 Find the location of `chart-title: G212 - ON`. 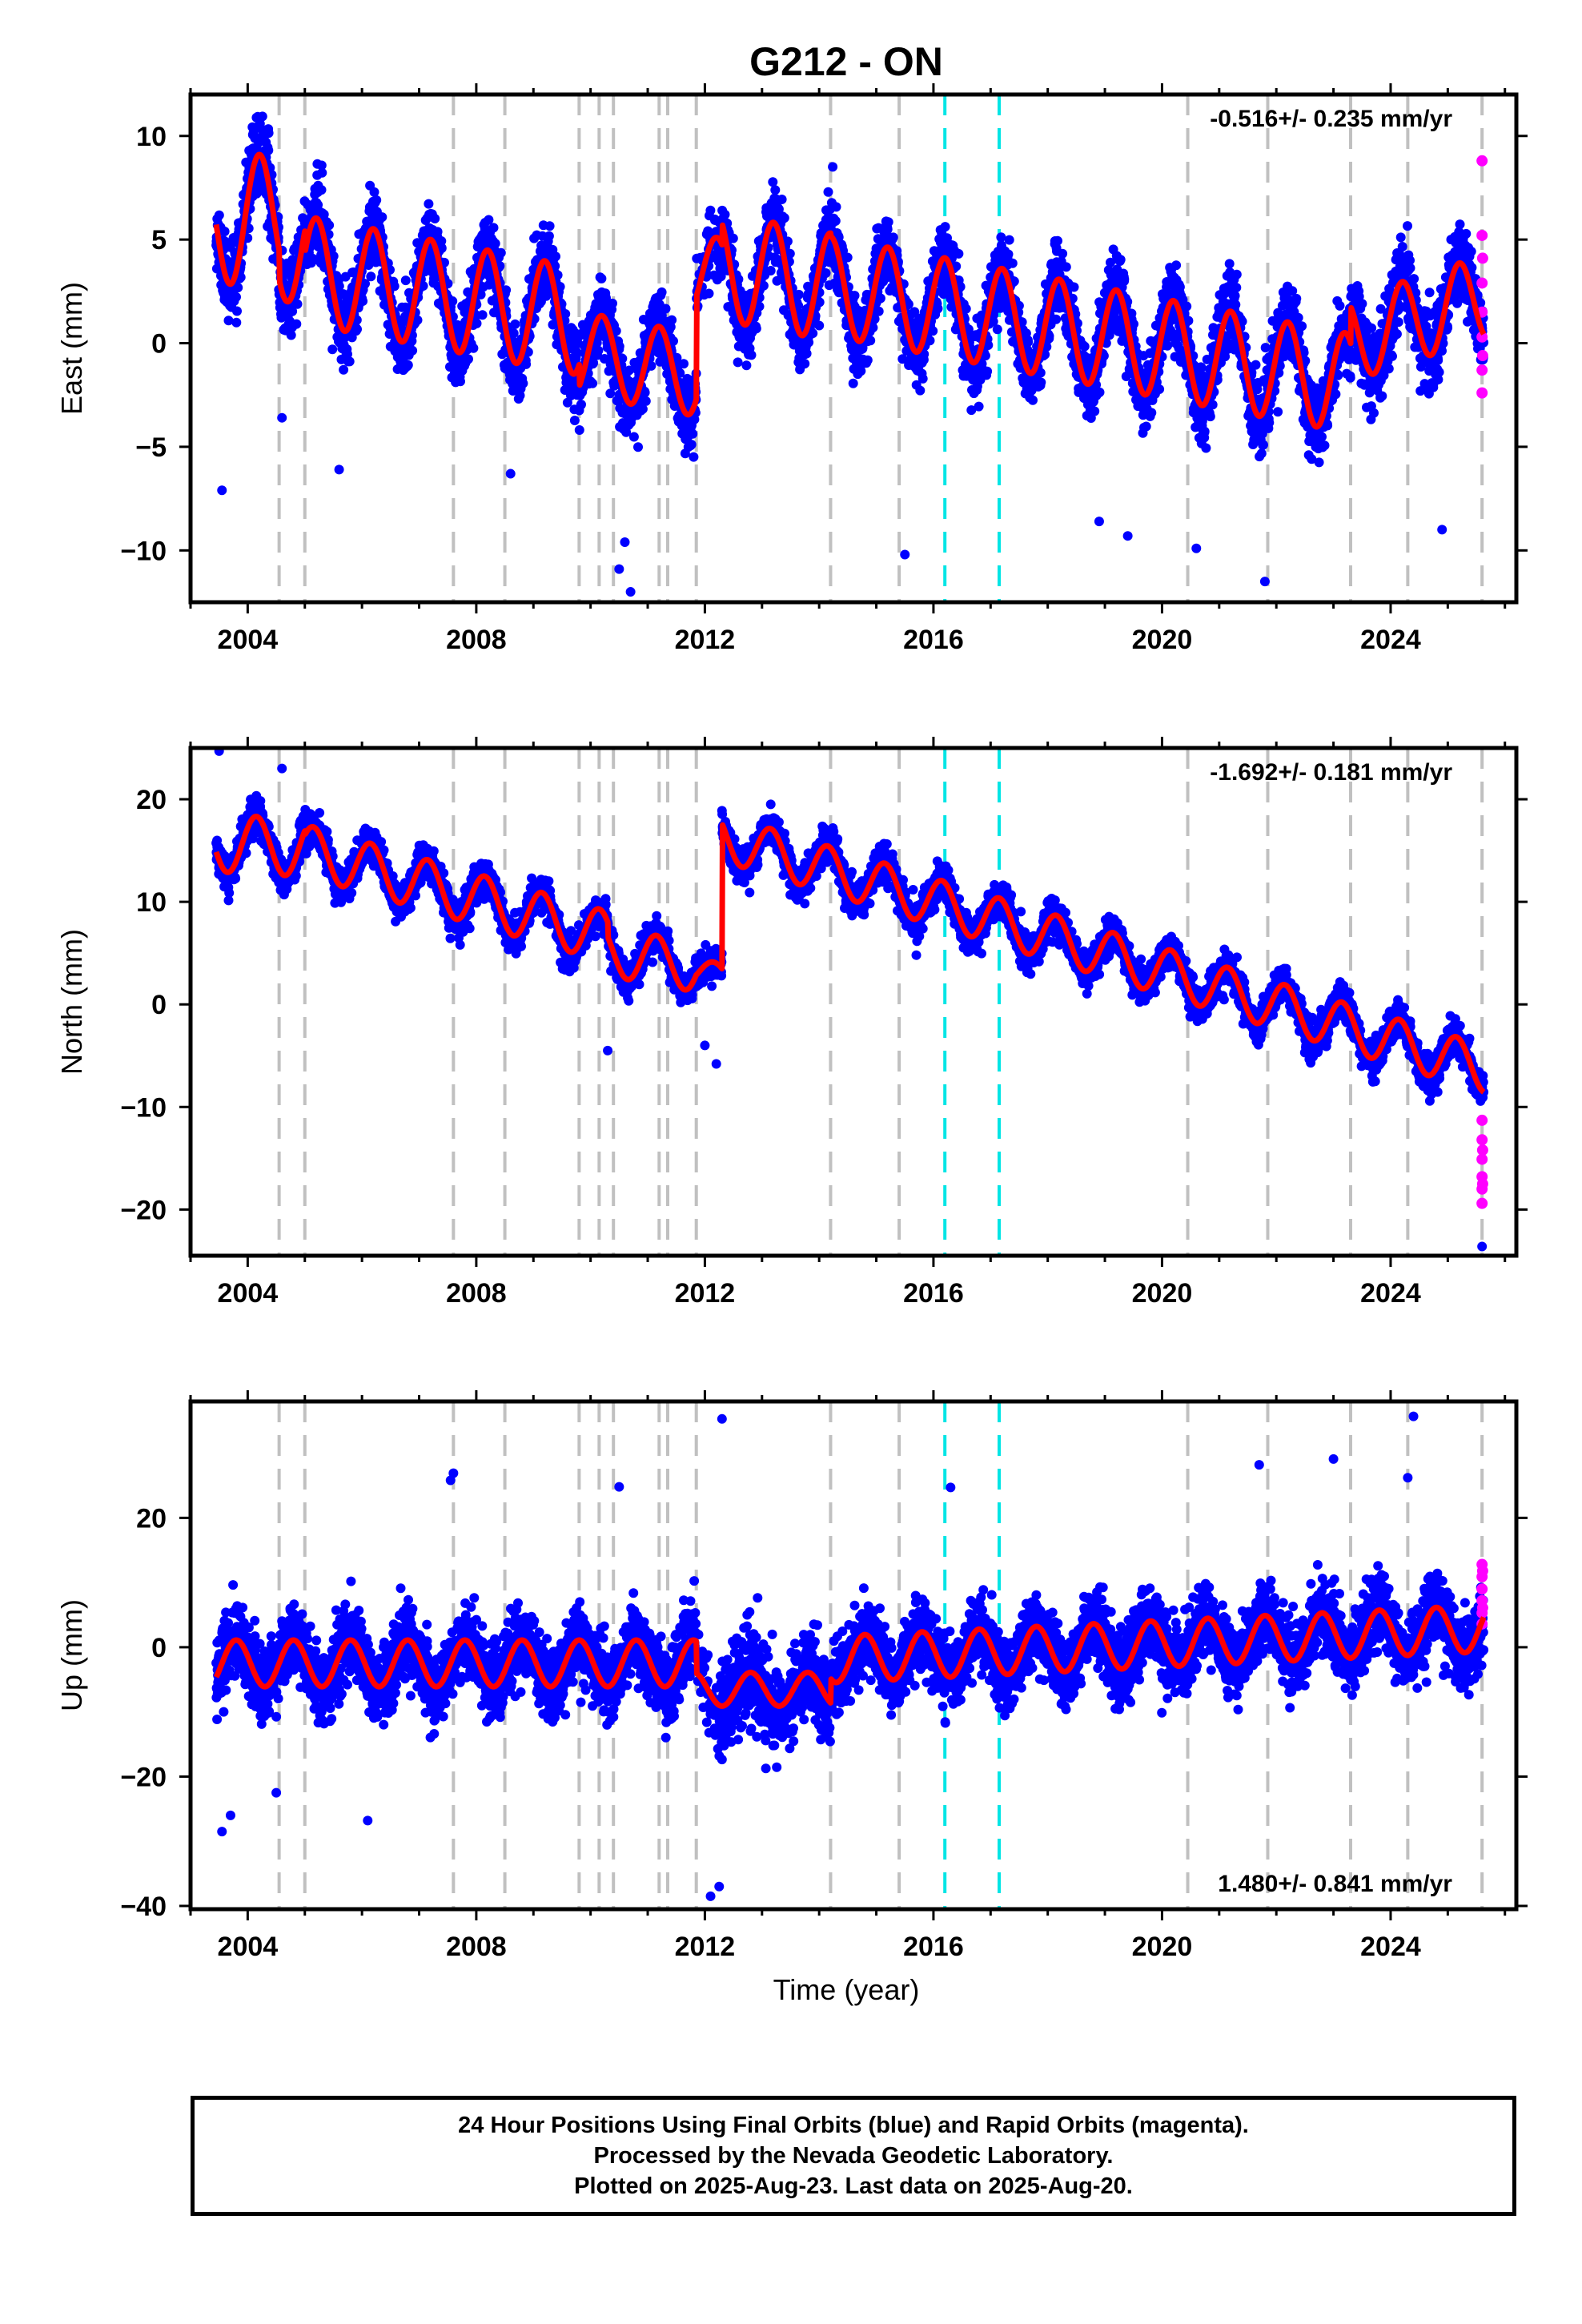

chart-title: G212 - ON is located at coordinates (846, 61).